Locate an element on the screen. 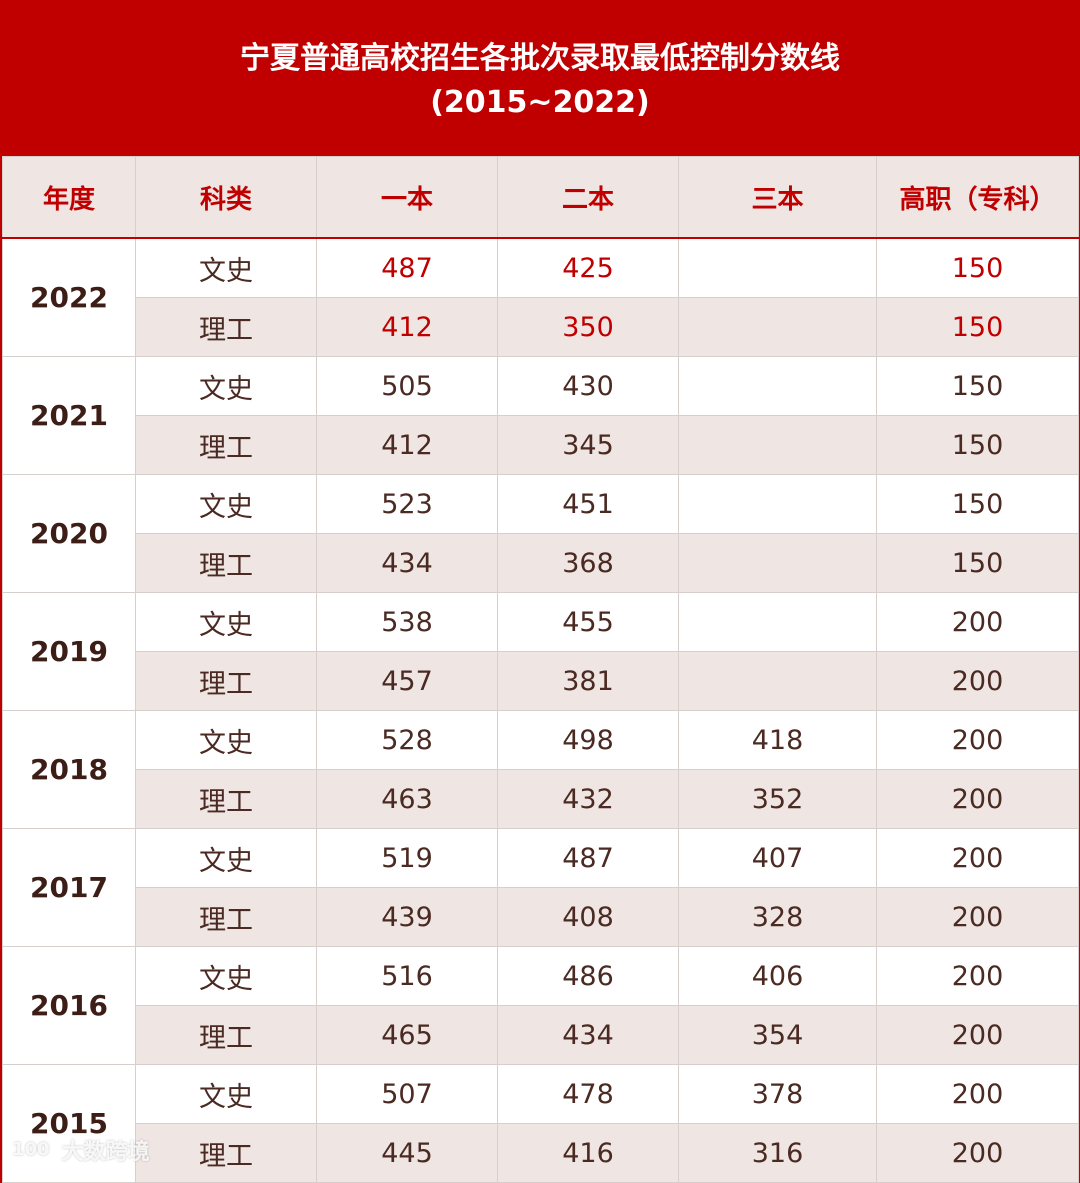 The image size is (1080, 1183). tier3-cell: 406 is located at coordinates (777, 976).